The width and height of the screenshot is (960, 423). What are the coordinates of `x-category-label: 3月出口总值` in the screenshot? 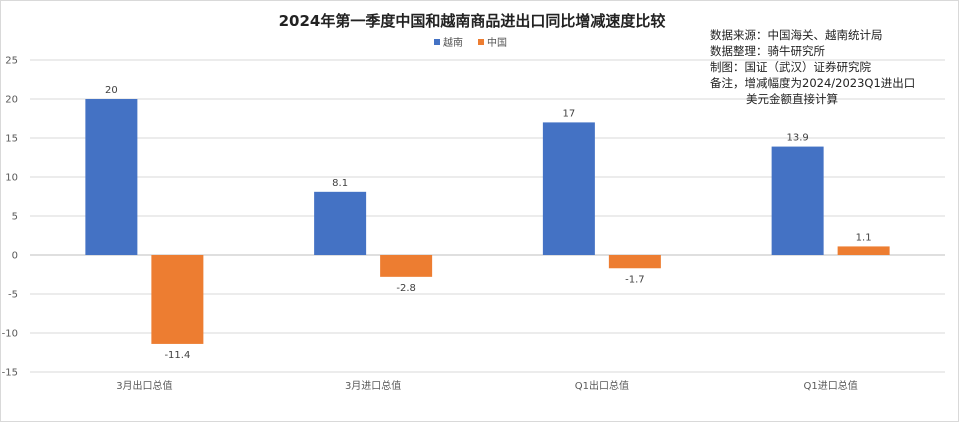 It's located at (144, 385).